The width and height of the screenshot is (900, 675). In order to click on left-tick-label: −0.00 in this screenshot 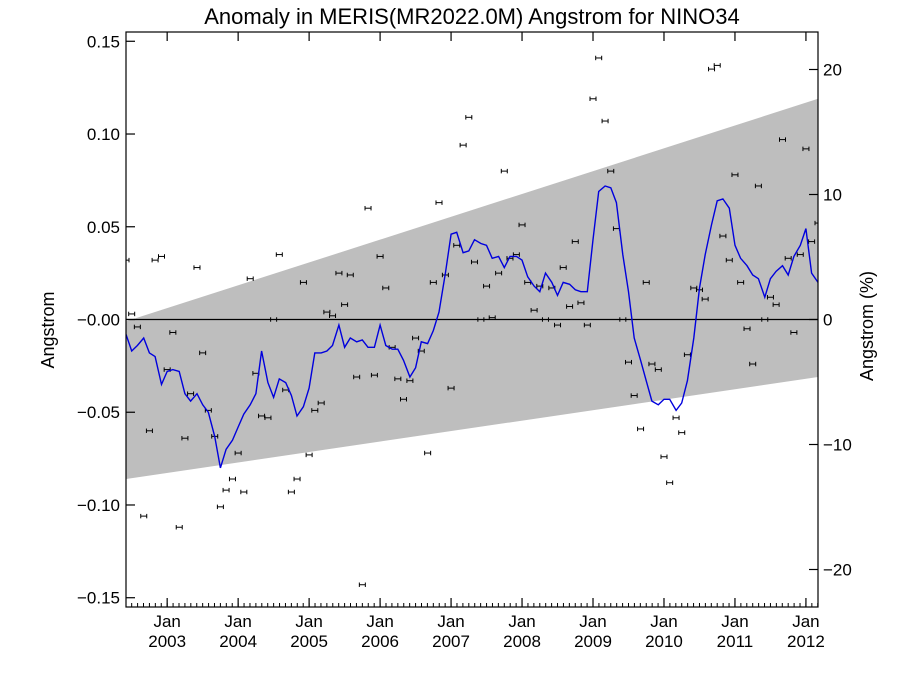, I will do `click(98, 320)`.